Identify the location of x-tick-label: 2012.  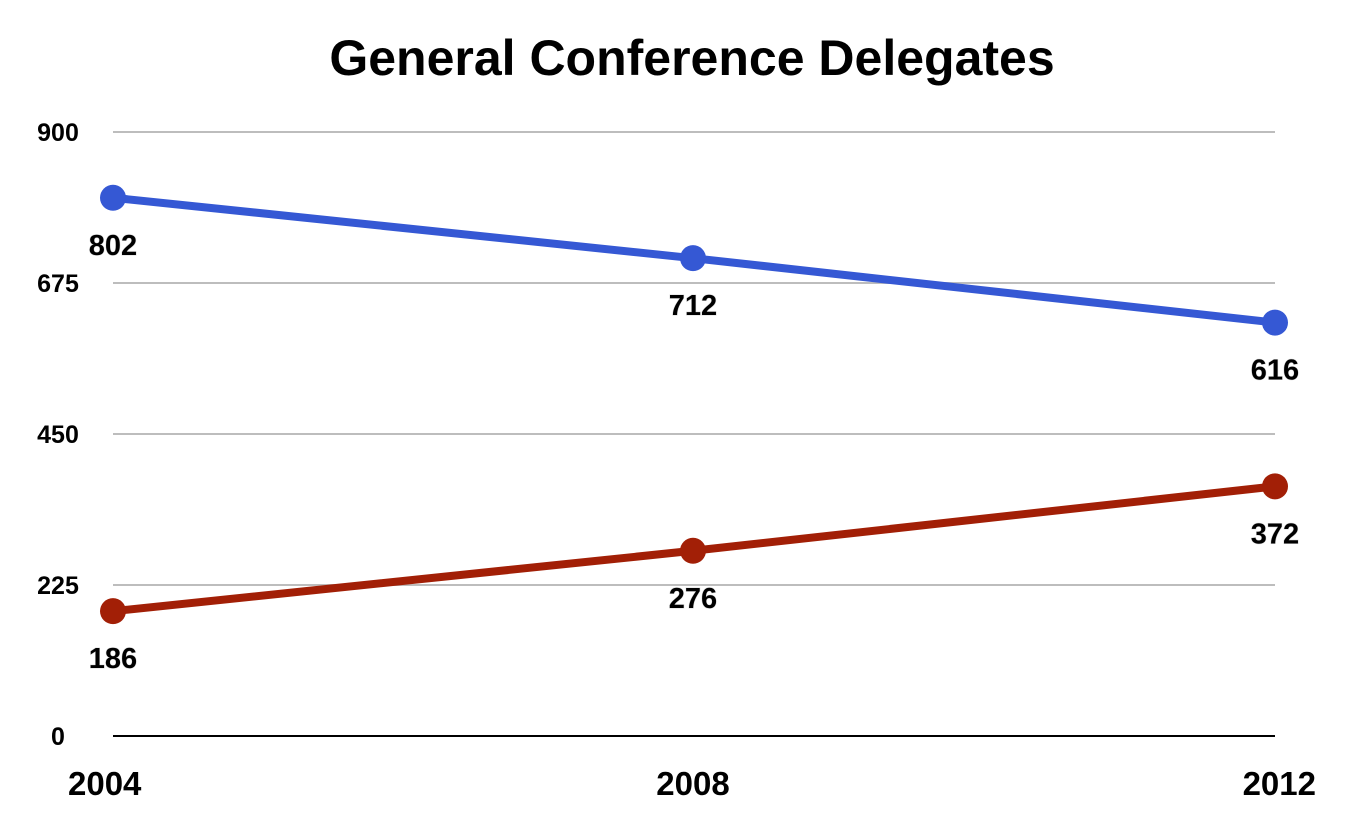
(1279, 783).